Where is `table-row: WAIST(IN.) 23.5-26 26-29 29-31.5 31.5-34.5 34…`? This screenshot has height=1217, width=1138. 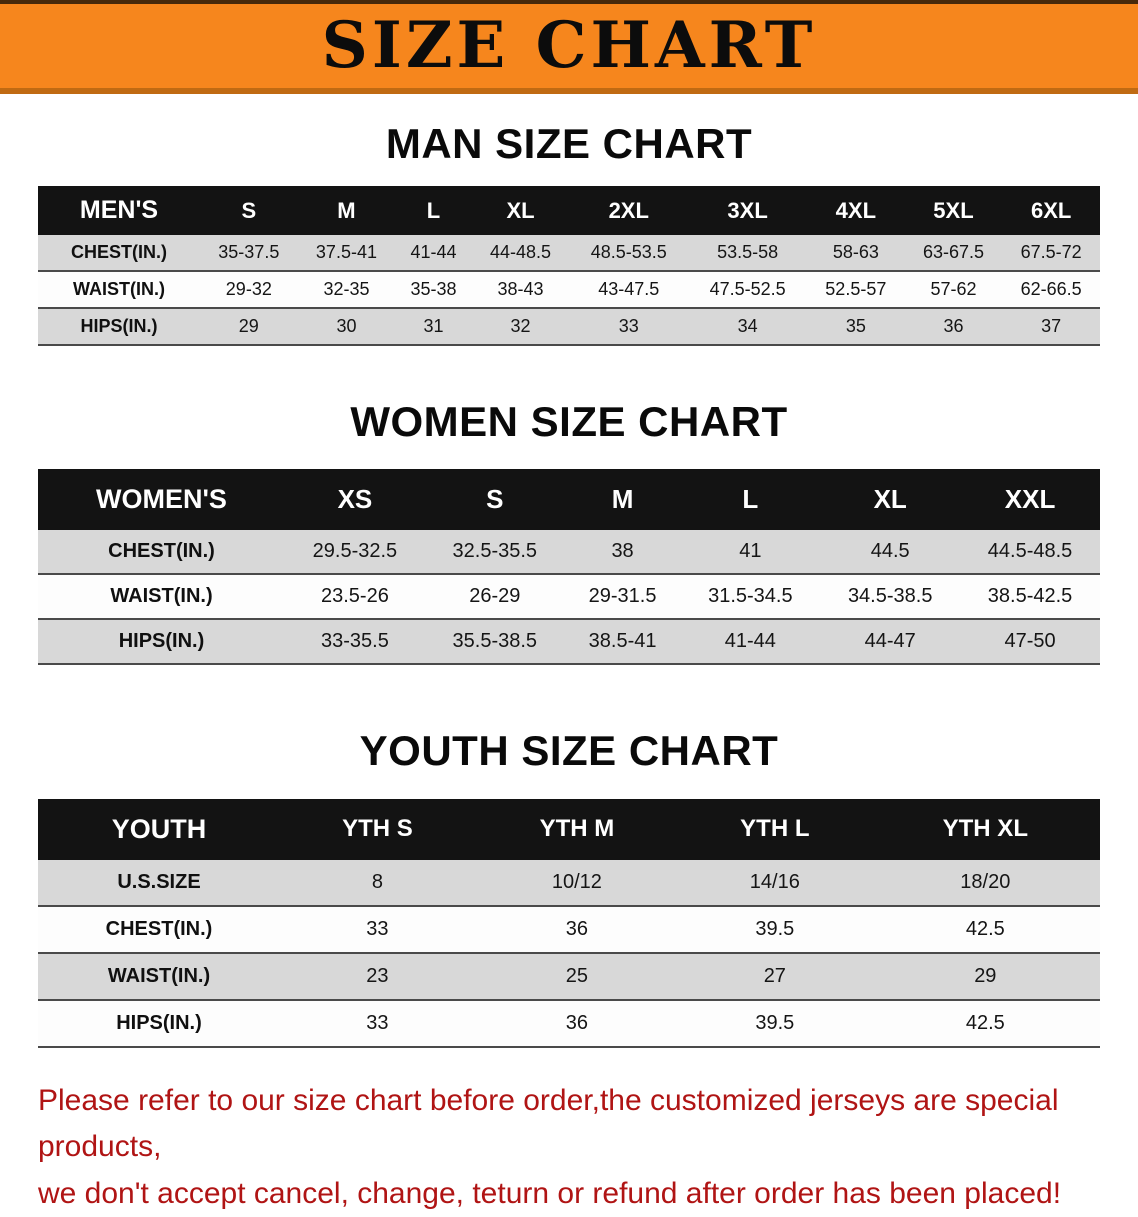
table-row: WAIST(IN.) 23.5-26 26-29 29-31.5 31.5-34.5 34… is located at coordinates (569, 596).